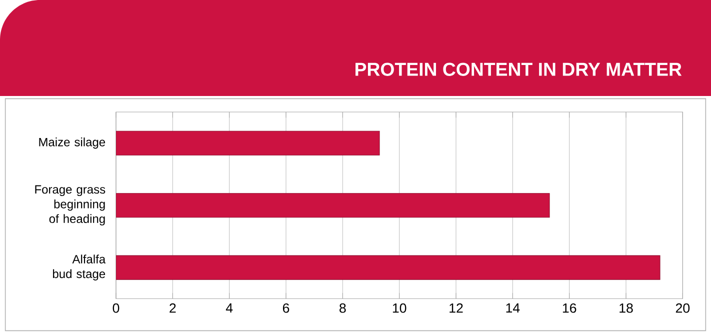 The height and width of the screenshot is (336, 711). Describe the element at coordinates (70, 205) in the screenshot. I see `y-tick-label: Forage grass beginning of heading` at that location.